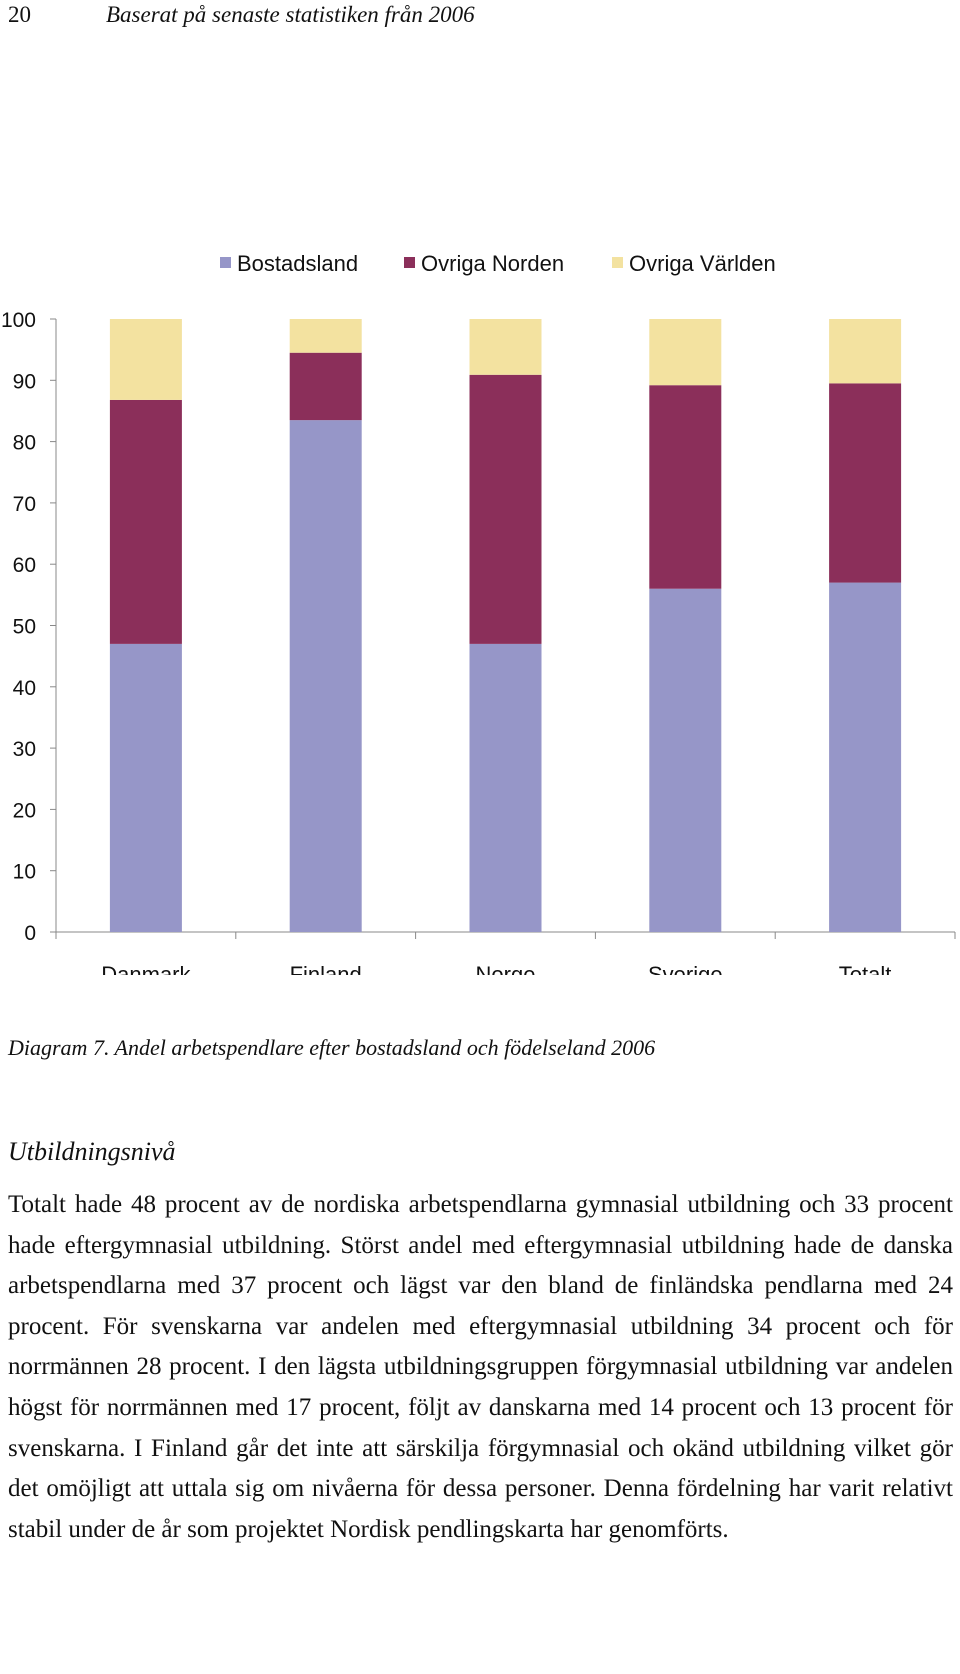 The image size is (960, 1674). Describe the element at coordinates (492, 265) in the screenshot. I see `legend-label: Övriga Norden` at that location.